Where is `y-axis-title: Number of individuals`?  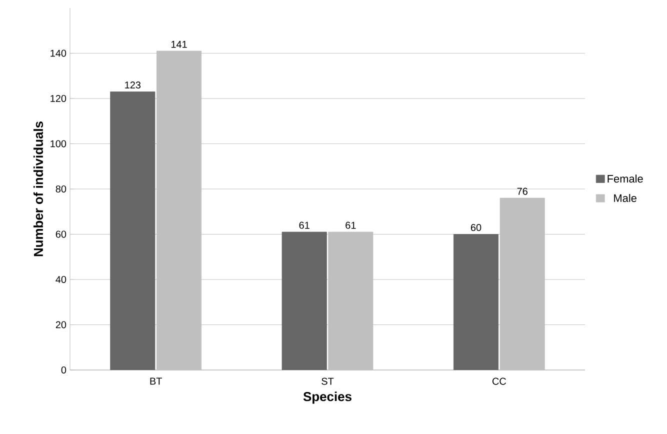 y-axis-title: Number of individuals is located at coordinates (39, 189).